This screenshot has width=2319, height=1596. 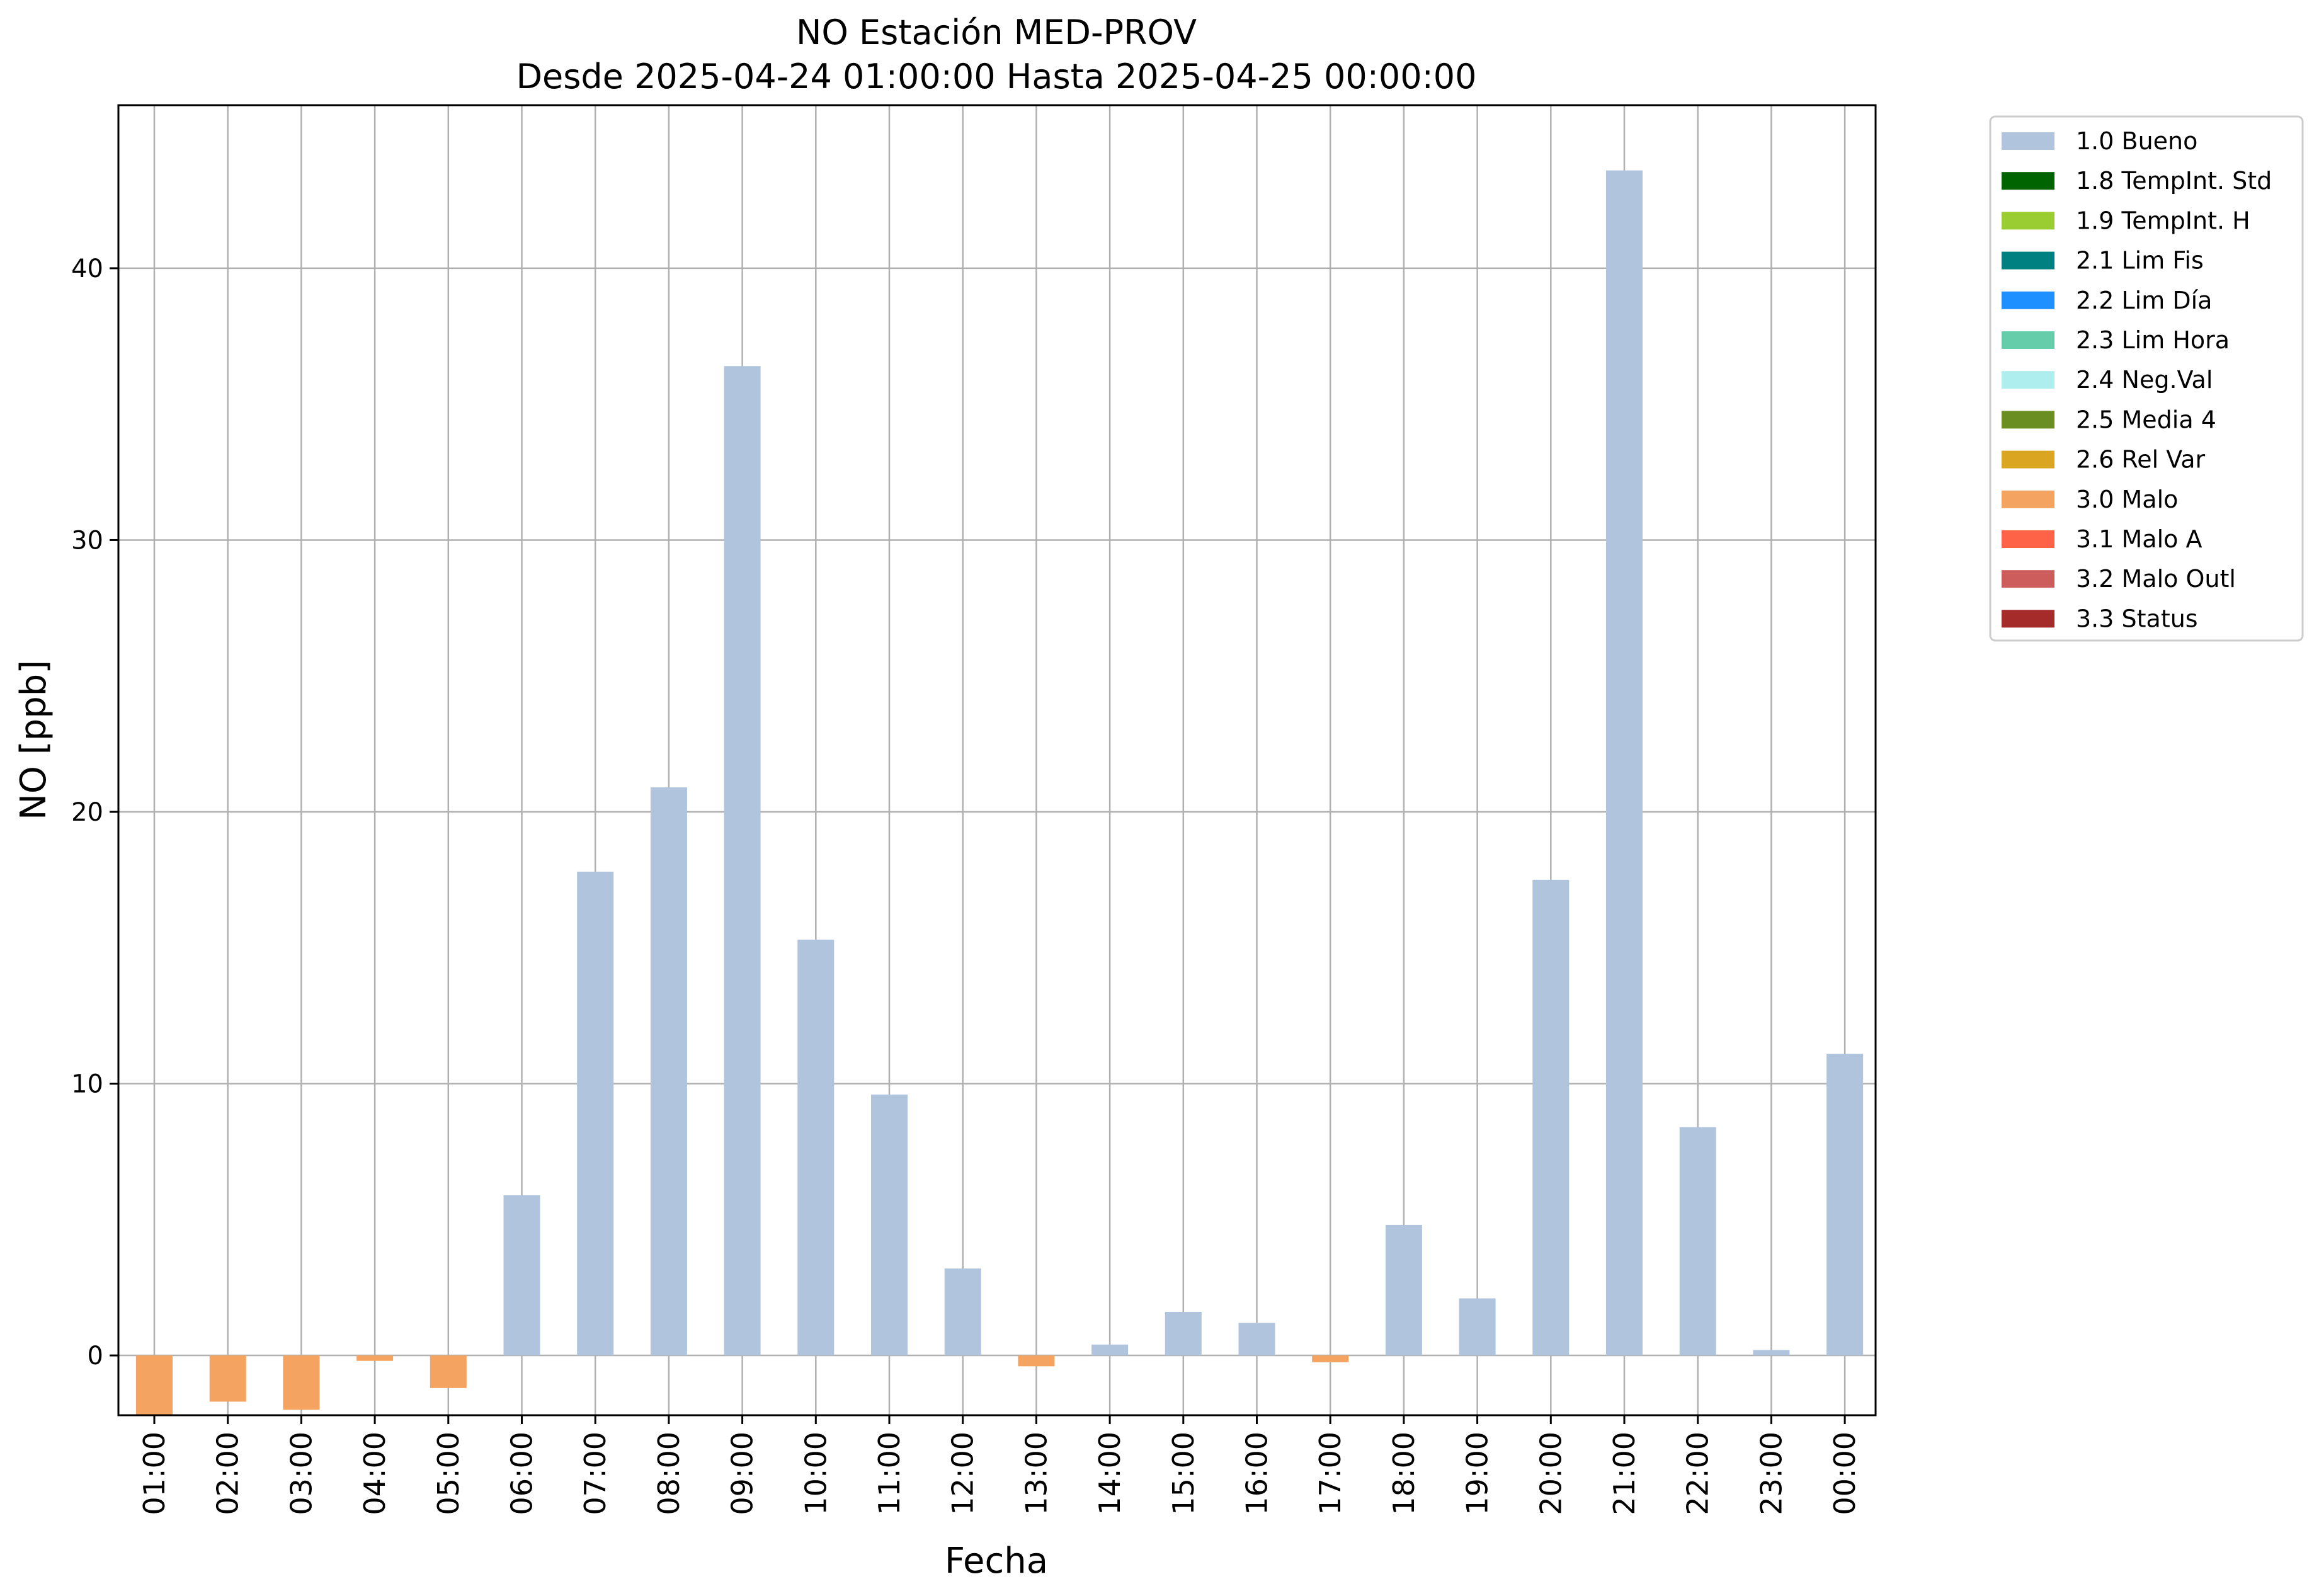 What do you see at coordinates (1036, 1361) in the screenshot?
I see `bar-13:00` at bounding box center [1036, 1361].